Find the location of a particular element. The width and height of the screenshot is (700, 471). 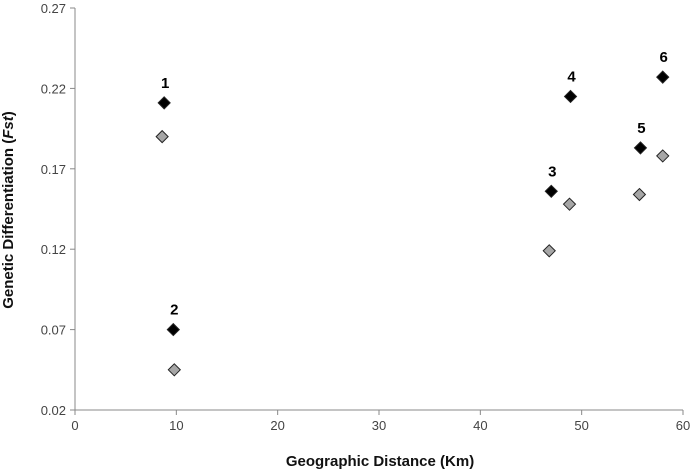

point-label: 3 is located at coordinates (552, 171).